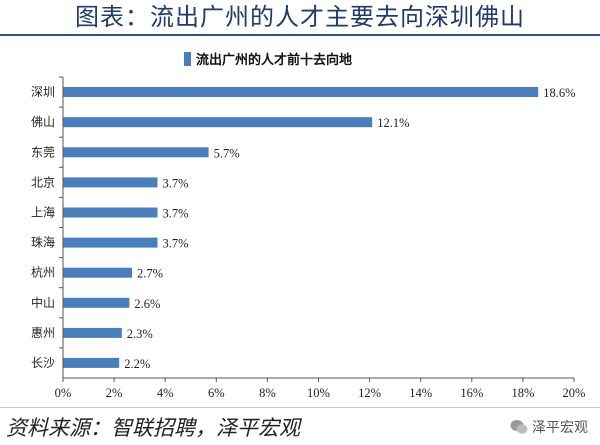 Image resolution: width=600 pixels, height=445 pixels. What do you see at coordinates (43, 242) in the screenshot?
I see `category-label: 珠海` at bounding box center [43, 242].